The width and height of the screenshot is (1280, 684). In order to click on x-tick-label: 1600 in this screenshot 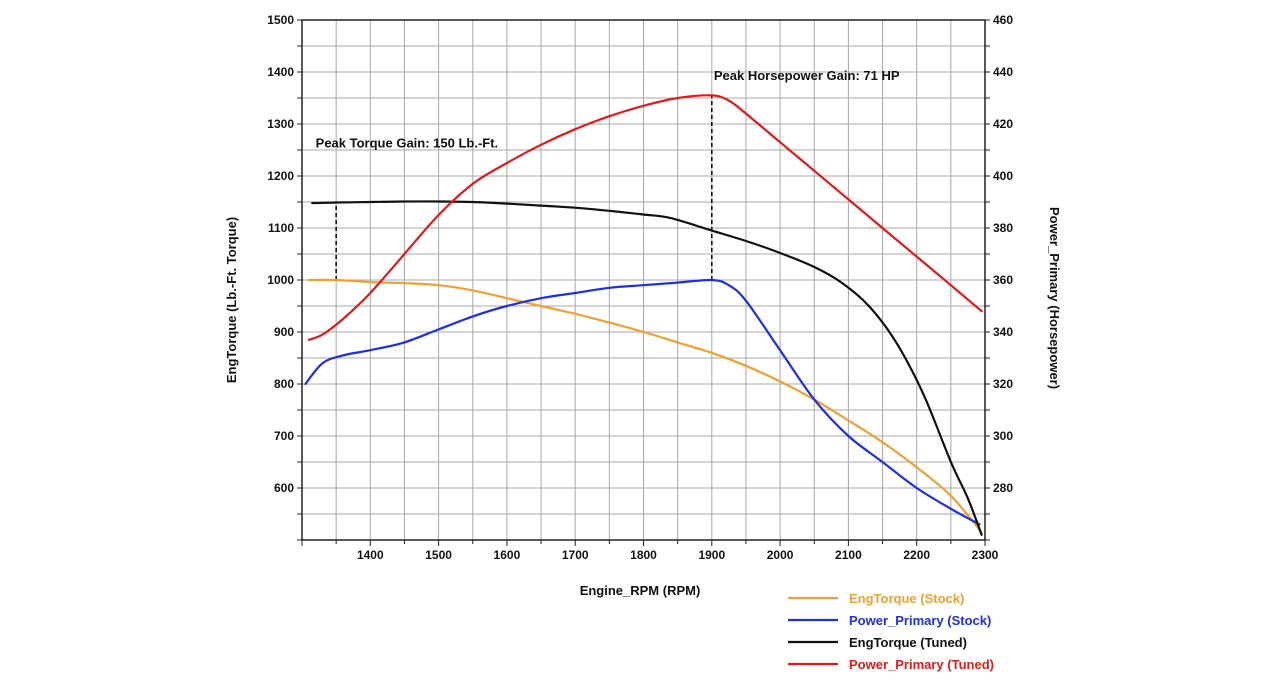, I will do `click(507, 555)`.